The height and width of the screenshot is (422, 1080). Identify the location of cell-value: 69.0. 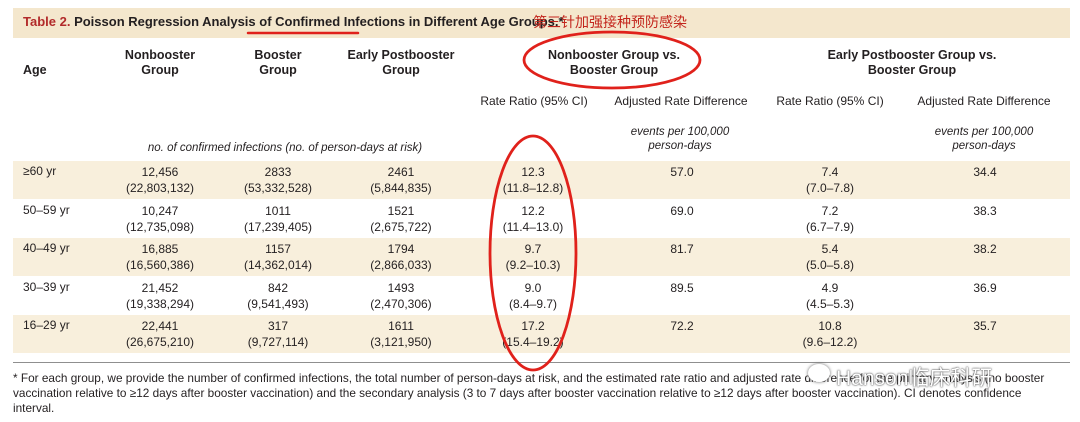
(682, 210).